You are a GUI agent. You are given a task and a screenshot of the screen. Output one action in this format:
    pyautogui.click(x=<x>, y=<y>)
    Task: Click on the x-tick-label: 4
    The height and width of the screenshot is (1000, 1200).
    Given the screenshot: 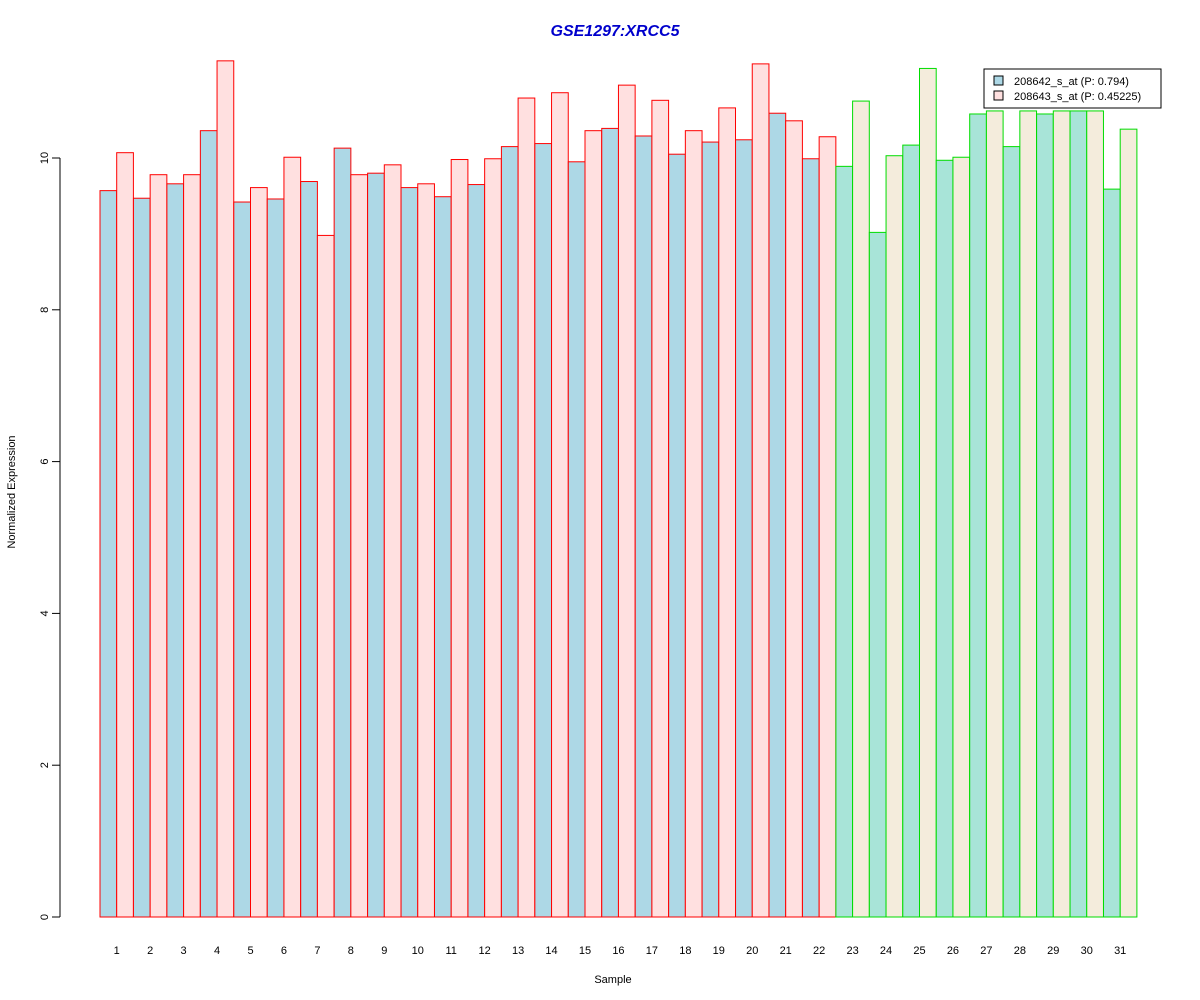 What is the action you would take?
    pyautogui.click(x=217, y=951)
    